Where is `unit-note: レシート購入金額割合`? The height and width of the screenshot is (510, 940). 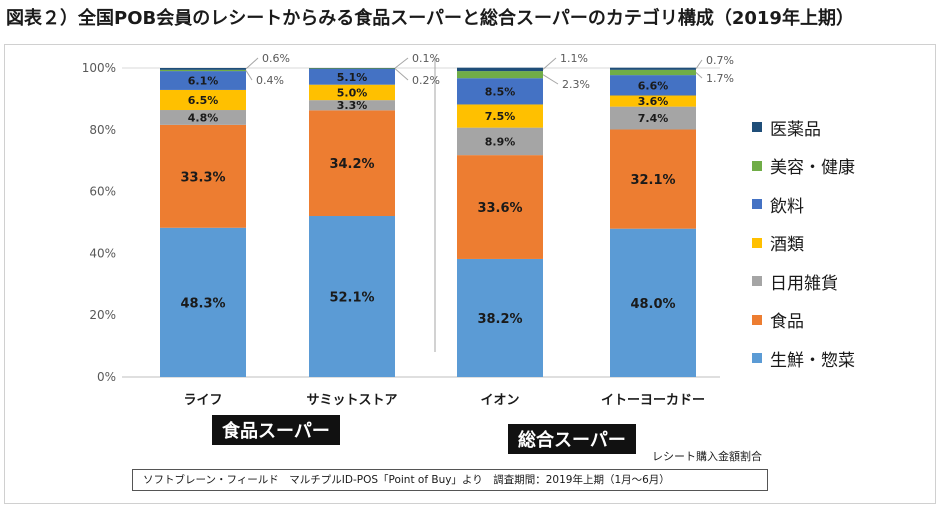 unit-note: レシート購入金額割合 is located at coordinates (707, 456).